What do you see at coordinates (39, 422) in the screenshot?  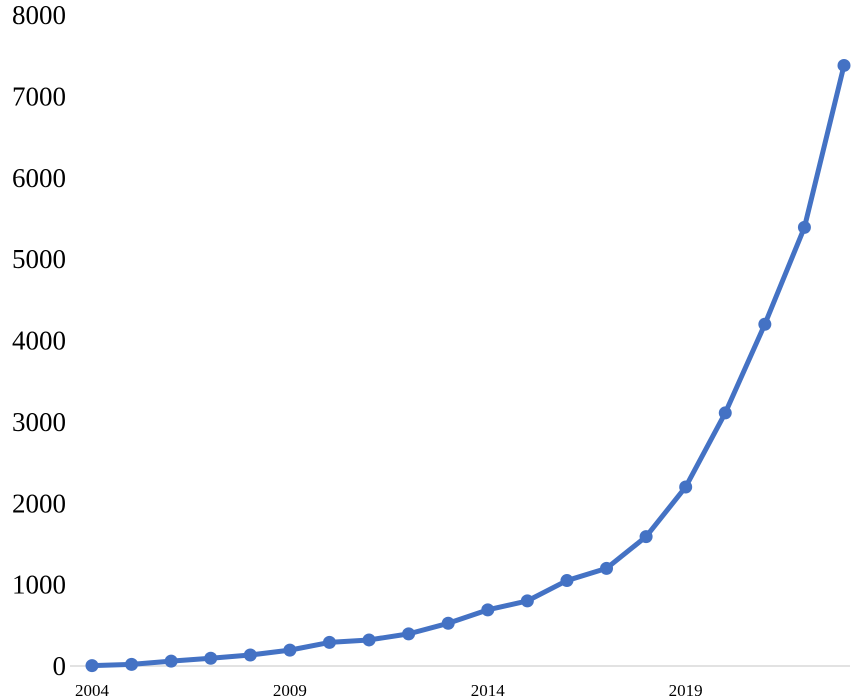 I see `y-tick-label: 3000` at bounding box center [39, 422].